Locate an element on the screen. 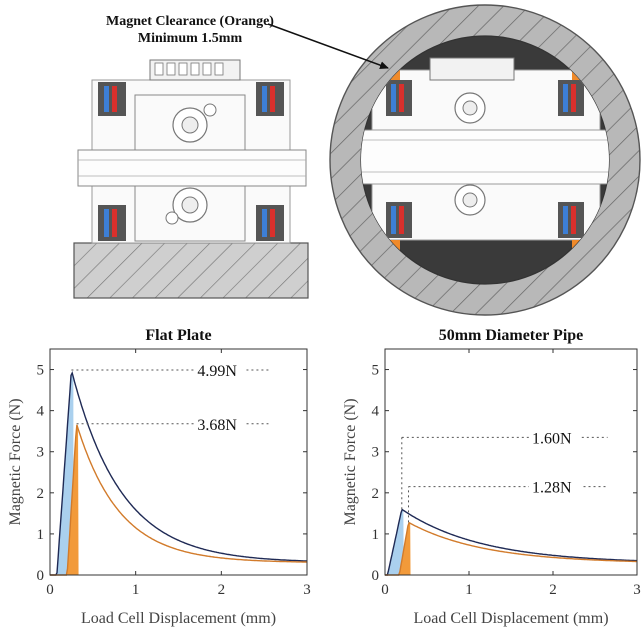 Image resolution: width=641 pixels, height=636 pixels. annotation-arrow is located at coordinates (328, 46).